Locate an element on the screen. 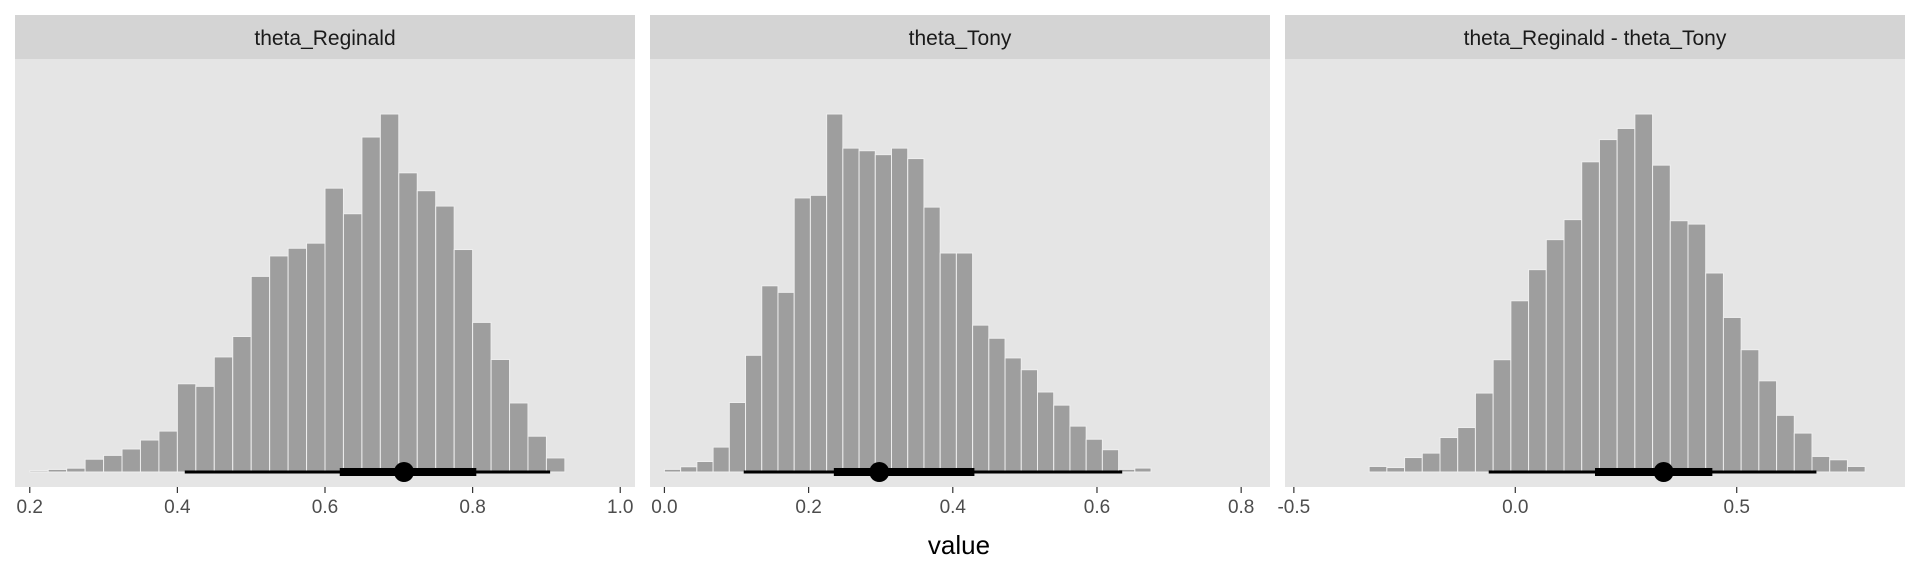 This screenshot has height=576, width=1920. x-tick-label: 0.2 is located at coordinates (808, 507).